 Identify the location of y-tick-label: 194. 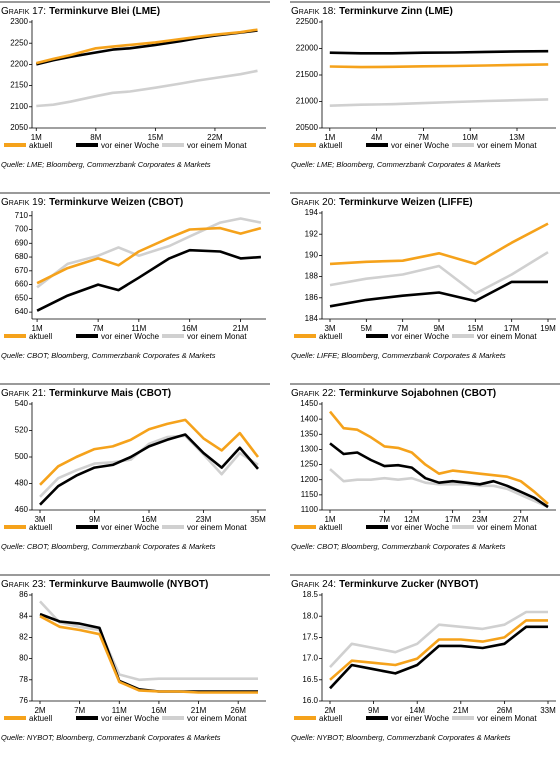
(312, 212).